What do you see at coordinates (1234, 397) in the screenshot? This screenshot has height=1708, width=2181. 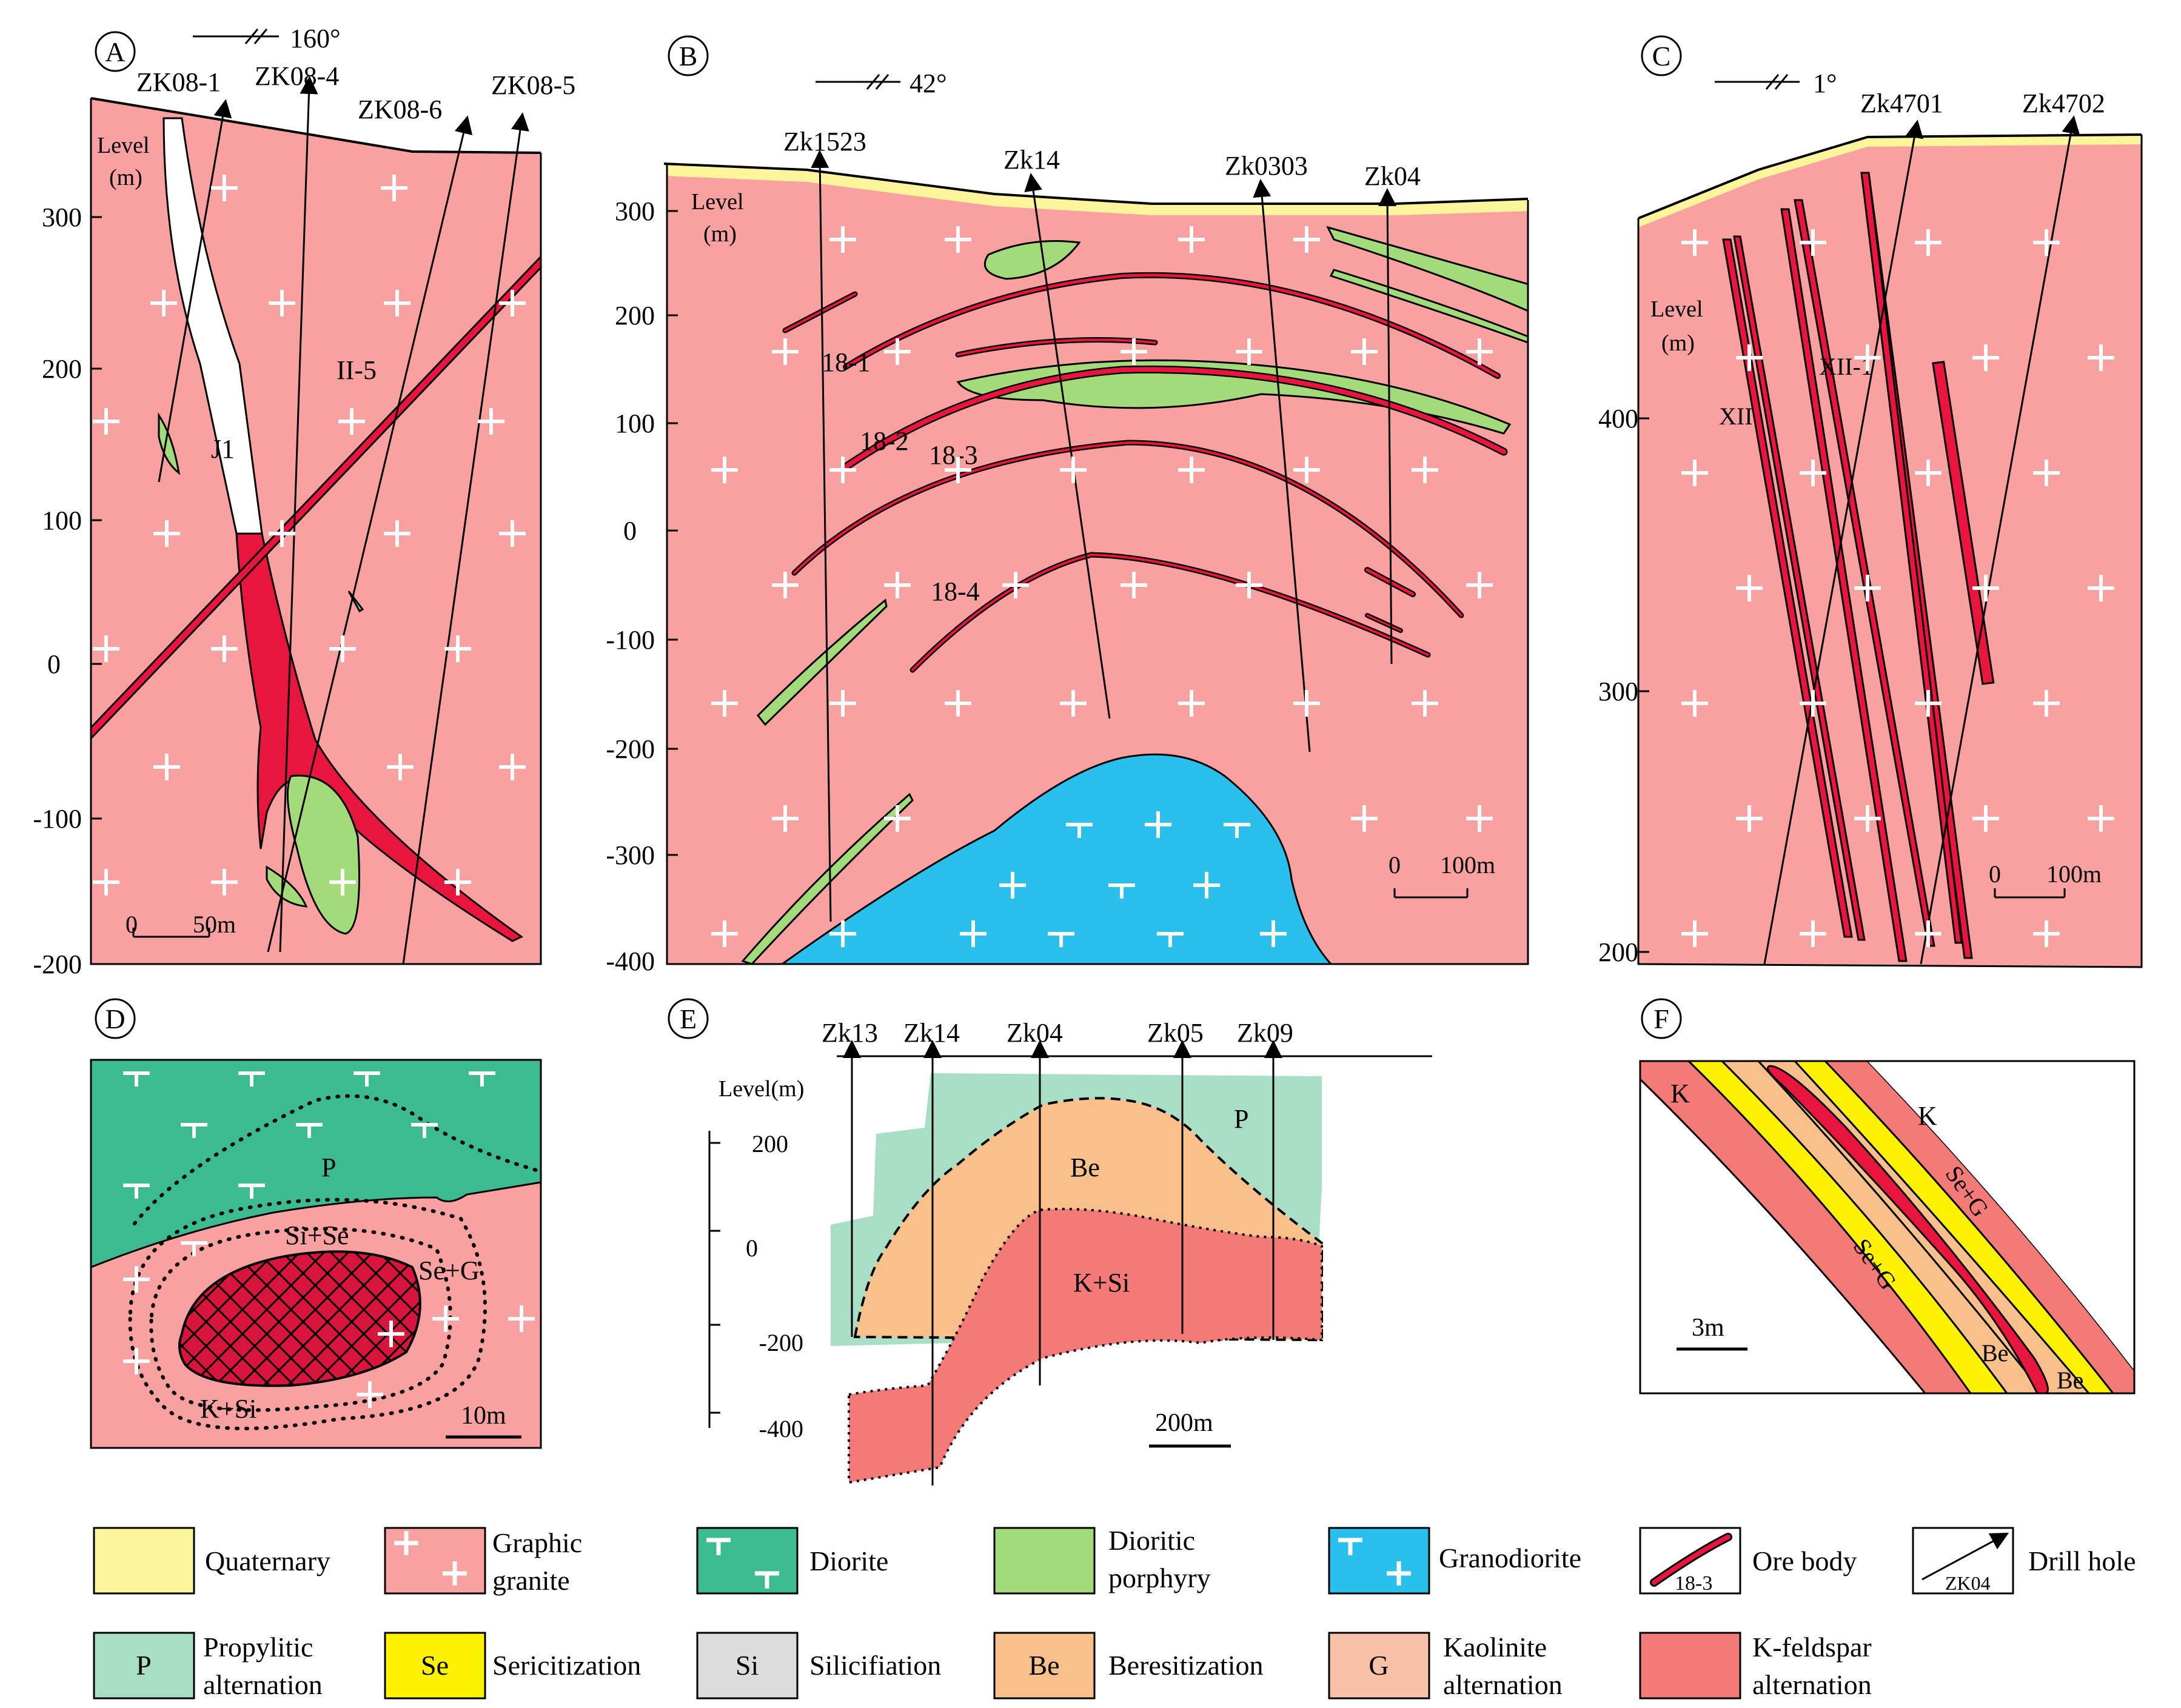 I see `porphyry-b6` at bounding box center [1234, 397].